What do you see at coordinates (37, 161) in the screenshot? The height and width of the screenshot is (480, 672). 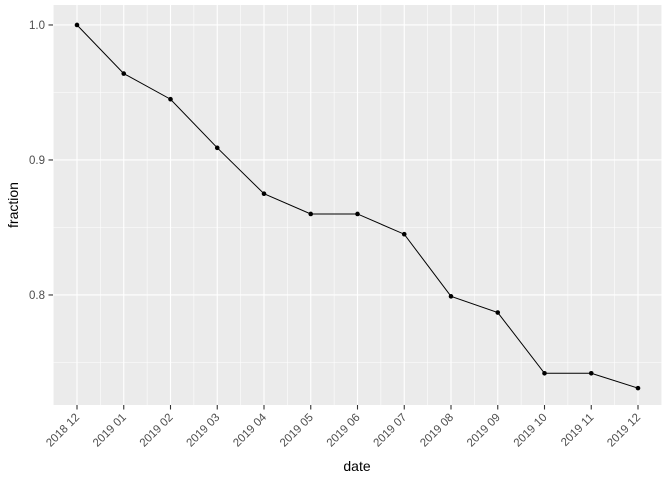 I see `y-tick-label: 0.9` at bounding box center [37, 161].